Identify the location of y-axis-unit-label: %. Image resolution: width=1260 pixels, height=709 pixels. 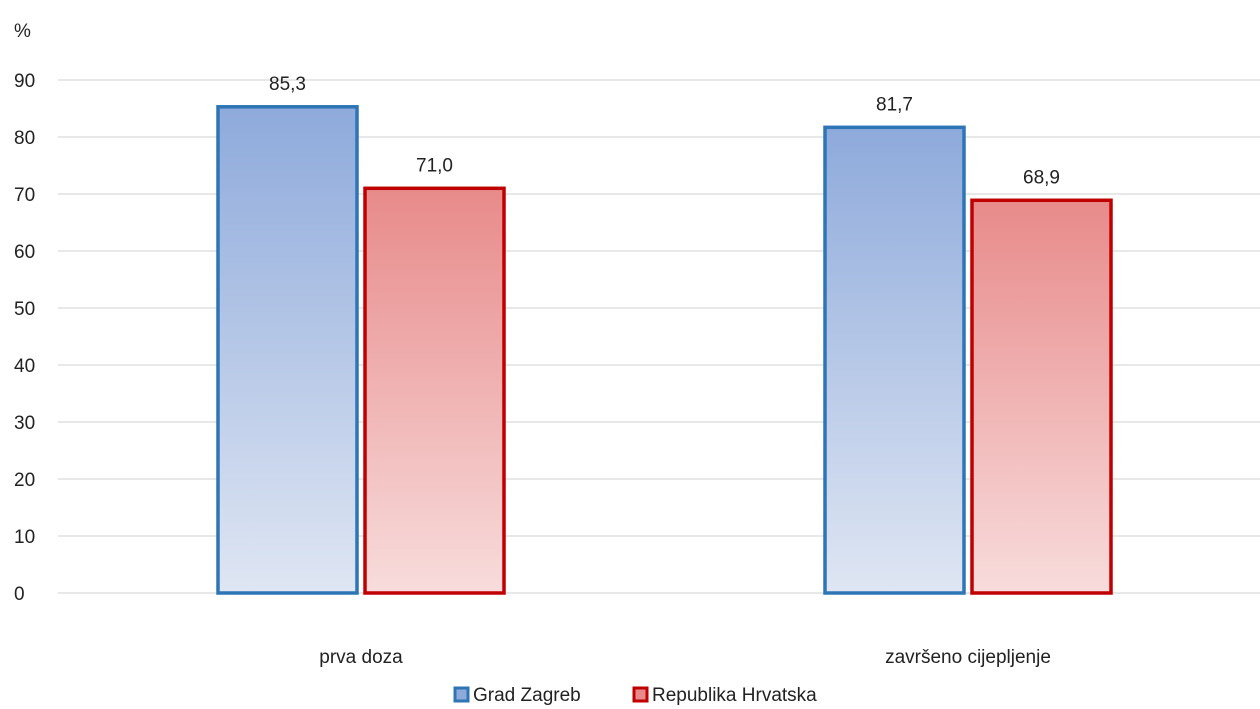
(22, 31).